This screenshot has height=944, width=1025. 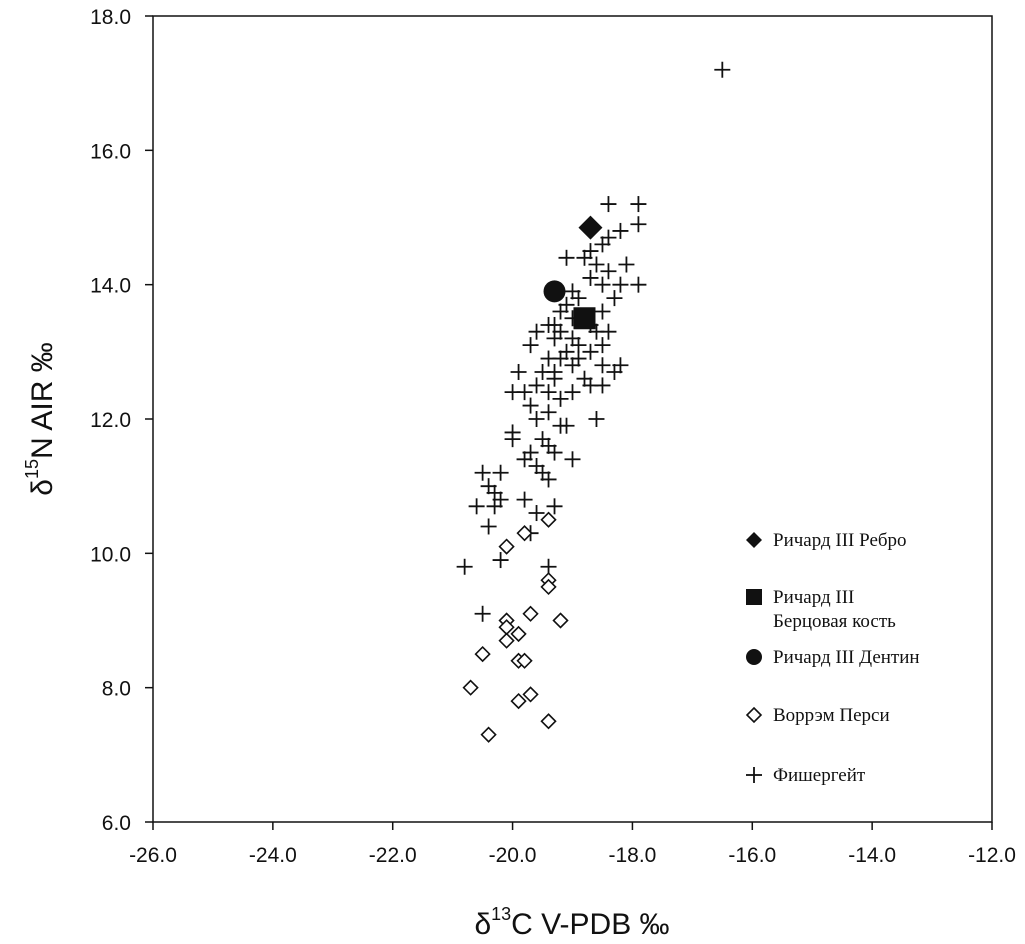 I want to click on x-tick-label: -18.0, so click(x=632, y=855).